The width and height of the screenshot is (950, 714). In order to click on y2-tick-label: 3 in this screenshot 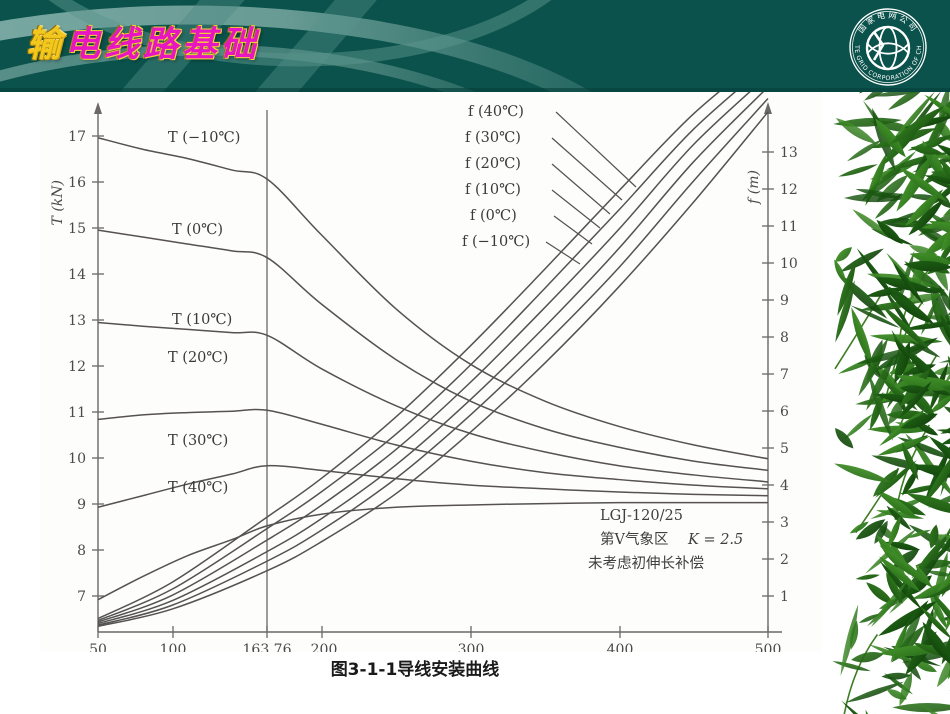, I will do `click(784, 523)`.